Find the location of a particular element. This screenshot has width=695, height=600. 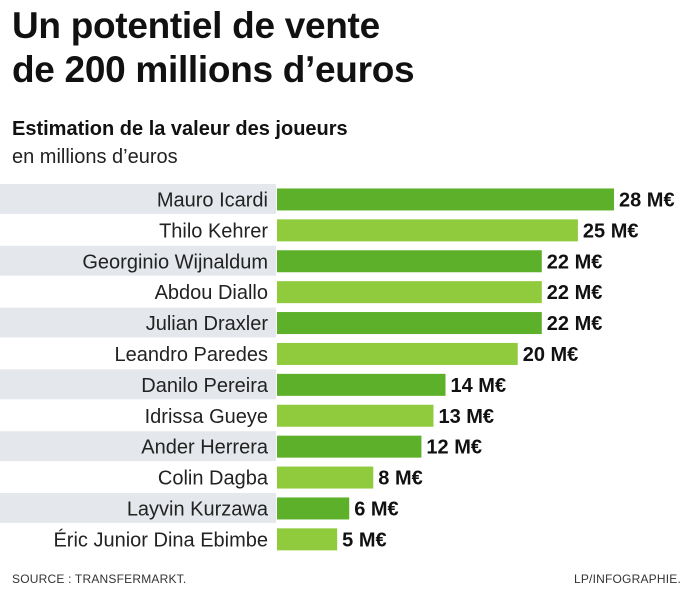

title-line-2: de 200 millions d’euros is located at coordinates (213, 69).